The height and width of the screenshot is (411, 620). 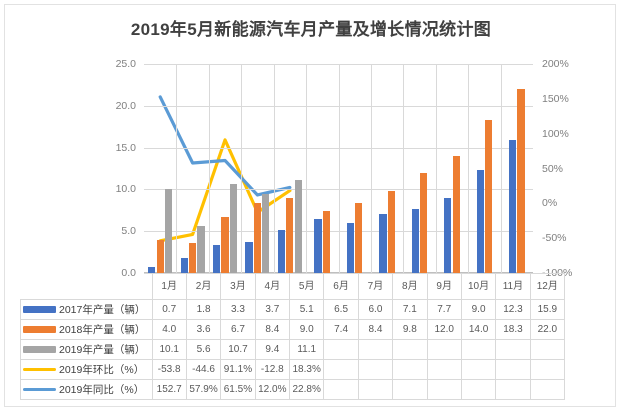 What do you see at coordinates (547, 286) in the screenshot?
I see `month-header-12月: 12月` at bounding box center [547, 286].